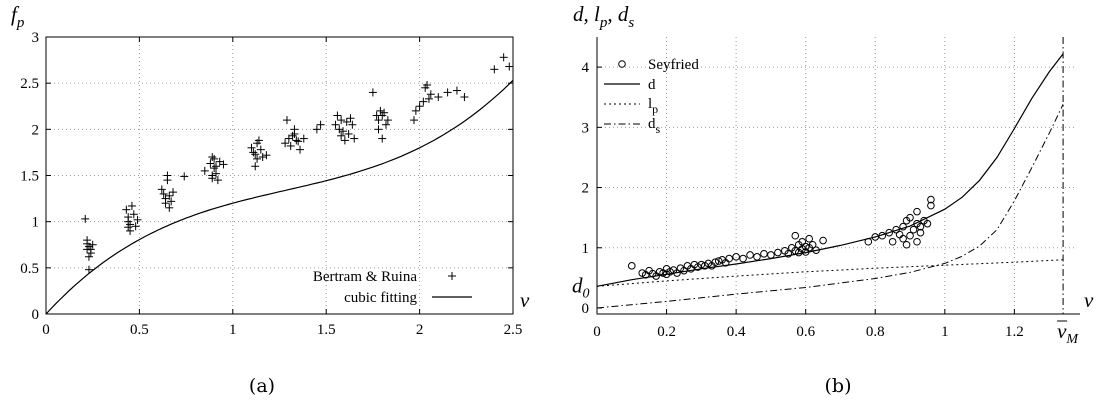  I want to click on x-tick-label: 1, so click(945, 332).